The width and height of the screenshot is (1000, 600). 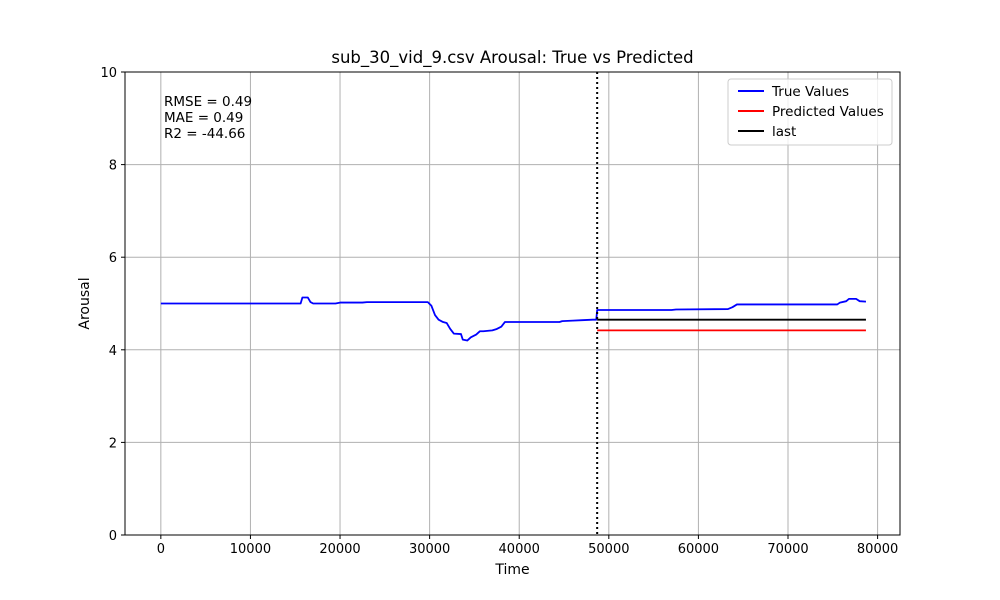 What do you see at coordinates (113, 166) in the screenshot?
I see `y-tick-label: 8` at bounding box center [113, 166].